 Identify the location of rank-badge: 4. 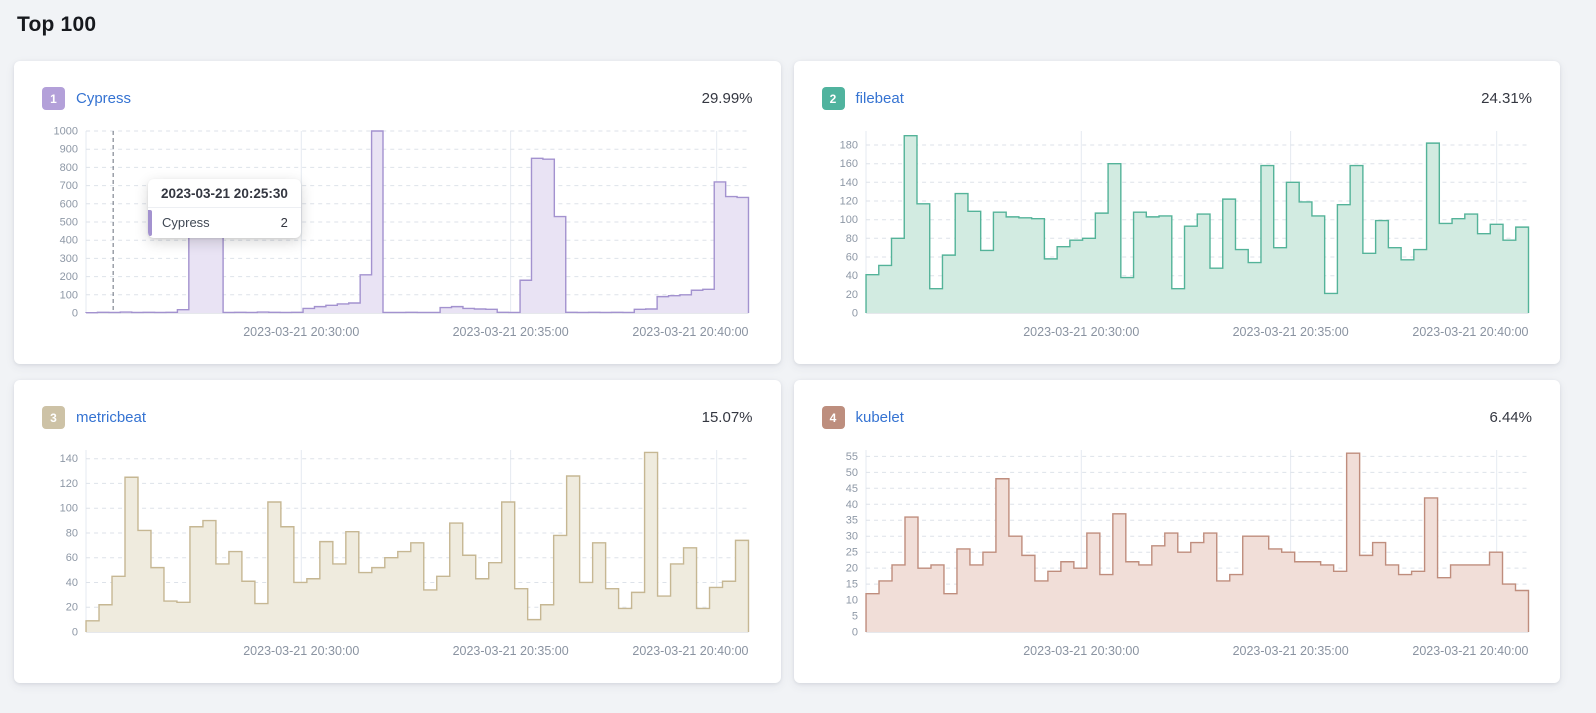
(833, 417).